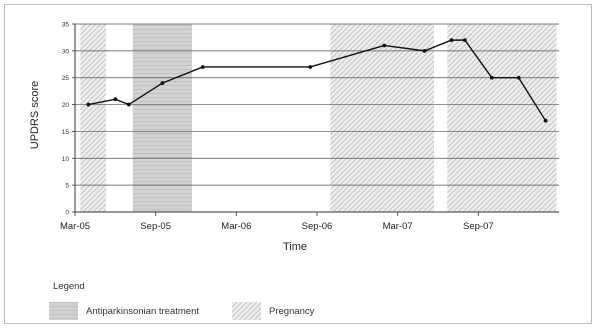 The image size is (597, 329). I want to click on y-tick-label-5: 5, so click(67, 186).